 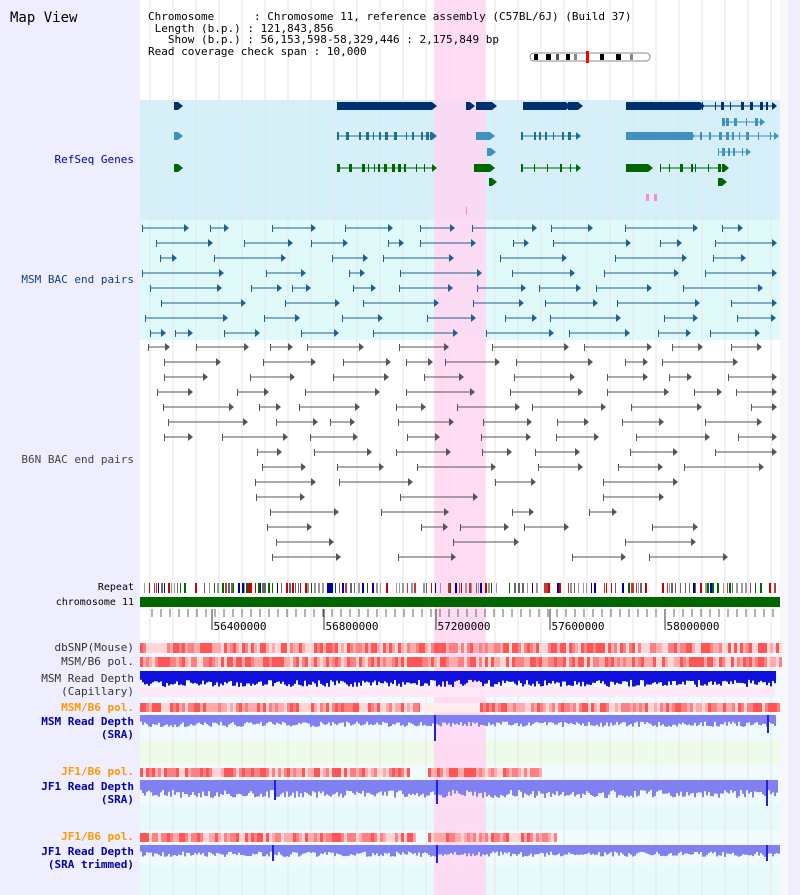 What do you see at coordinates (94, 159) in the screenshot?
I see `refseq-genes-label: RefSeq Genes` at bounding box center [94, 159].